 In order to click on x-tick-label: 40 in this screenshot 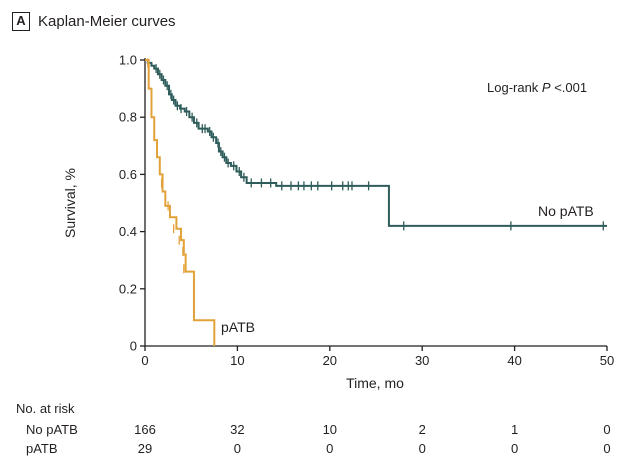, I will do `click(514, 360)`.